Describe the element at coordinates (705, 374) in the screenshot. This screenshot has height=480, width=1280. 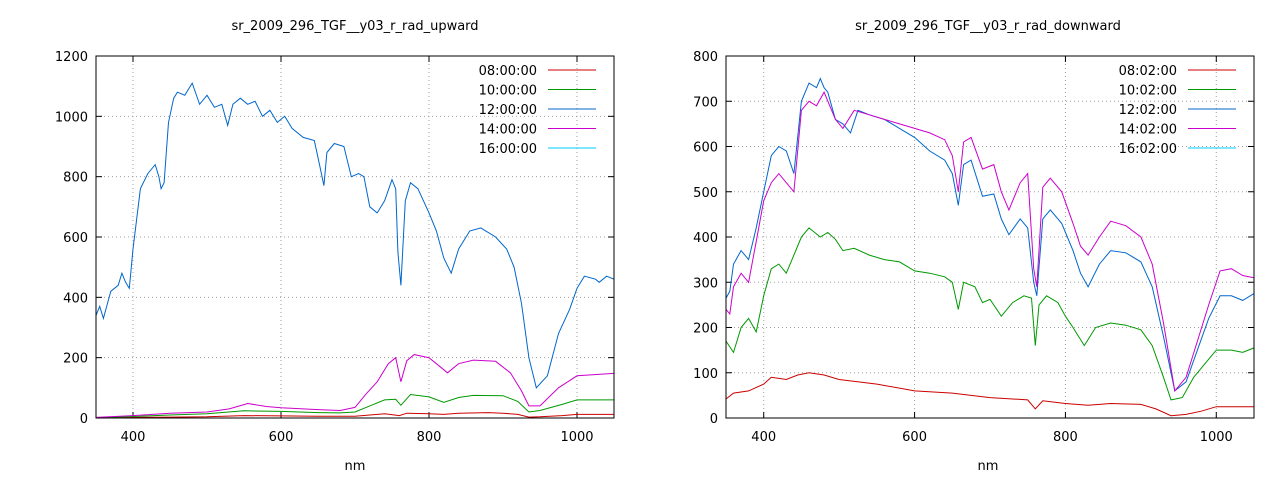
I see `y-tick-label: 100` at that location.